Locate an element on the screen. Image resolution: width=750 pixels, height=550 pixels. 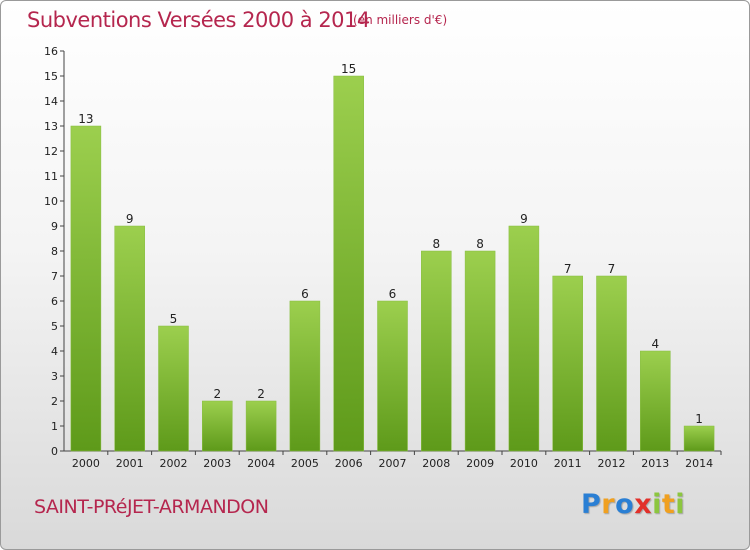
x-tick-label-2008: 2008 is located at coordinates (436, 463).